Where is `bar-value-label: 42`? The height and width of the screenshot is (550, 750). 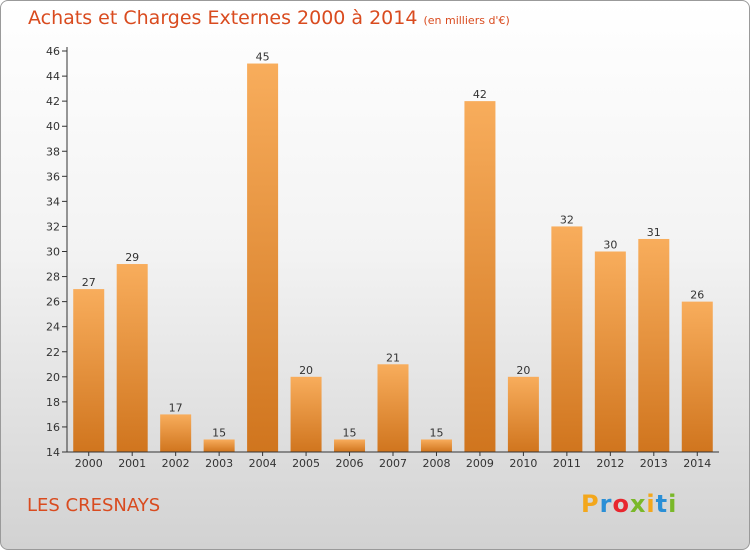 bar-value-label: 42 is located at coordinates (480, 94).